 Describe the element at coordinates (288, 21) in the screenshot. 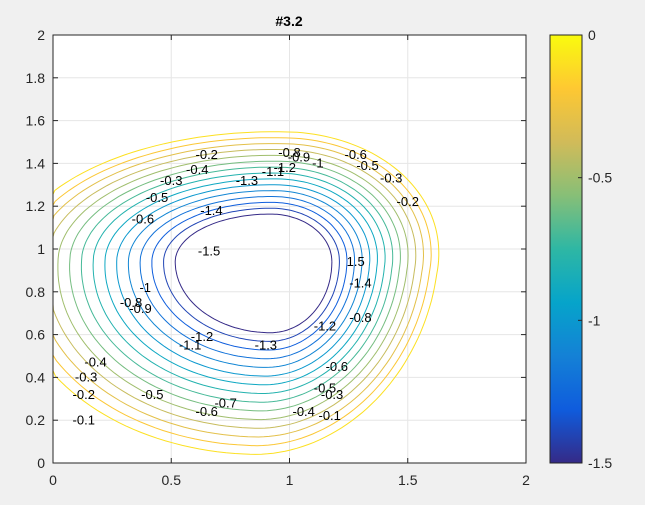

I see `chart-title: #3.2` at that location.